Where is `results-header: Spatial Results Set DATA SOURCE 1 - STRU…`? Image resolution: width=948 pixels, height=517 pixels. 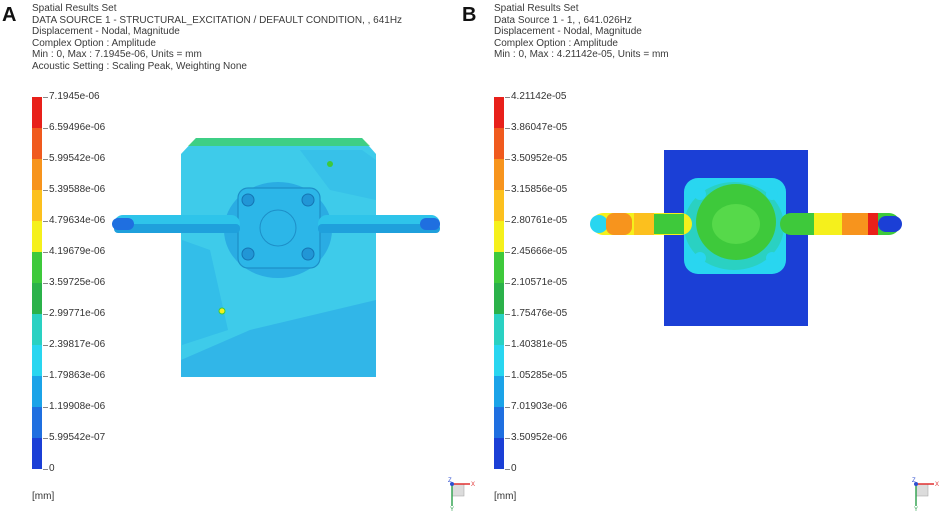 results-header: Spatial Results Set DATA SOURCE 1 - STRU… is located at coordinates (217, 38).